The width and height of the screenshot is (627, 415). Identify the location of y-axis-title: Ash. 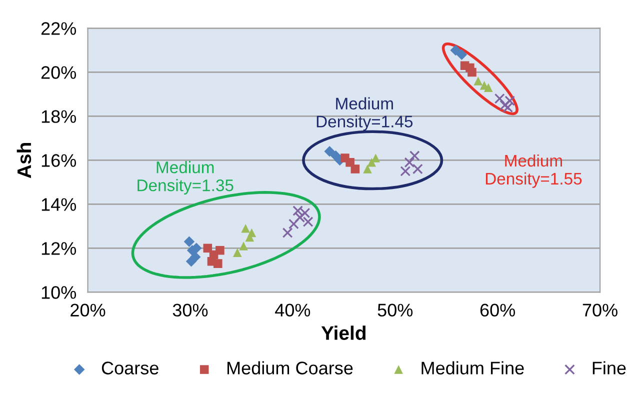
(24, 160).